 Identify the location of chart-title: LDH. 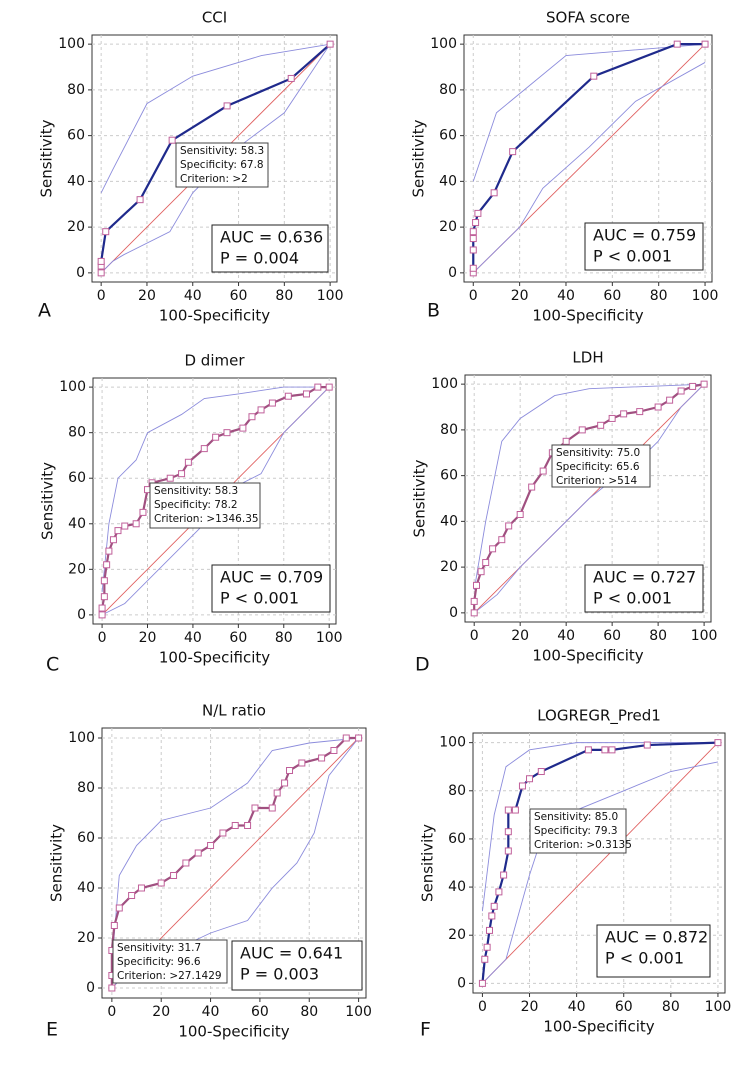
(587, 358).